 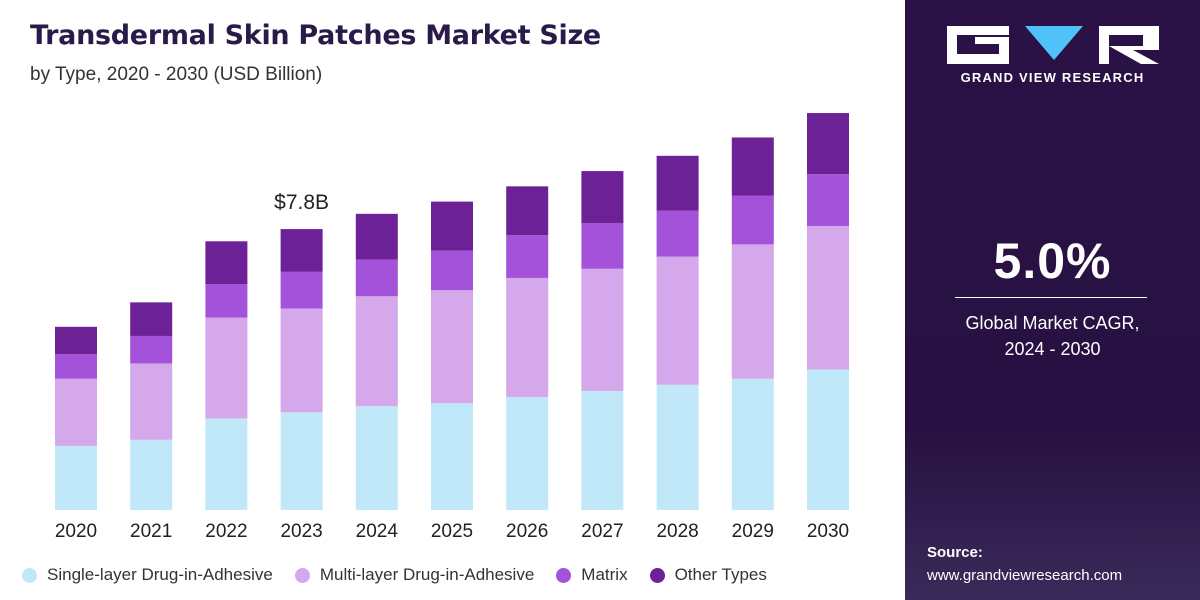 What do you see at coordinates (301, 360) in the screenshot?
I see `bar-segment-2023-multi-layer-drug-in-adhesive` at bounding box center [301, 360].